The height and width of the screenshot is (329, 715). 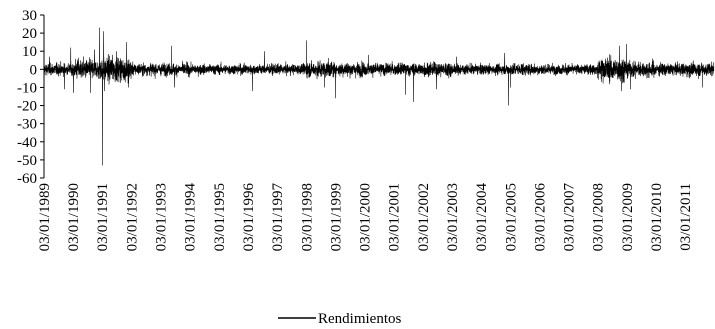 What do you see at coordinates (27, 179) in the screenshot?
I see `y-tick-label: -60` at bounding box center [27, 179].